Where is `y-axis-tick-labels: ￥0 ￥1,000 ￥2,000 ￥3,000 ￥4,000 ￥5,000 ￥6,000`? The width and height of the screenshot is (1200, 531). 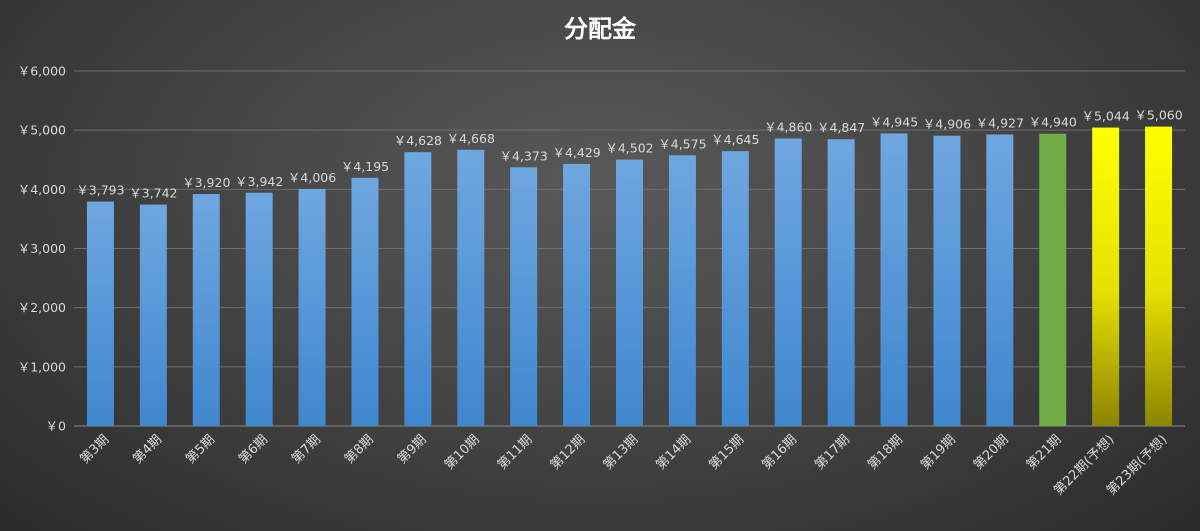
y-axis-tick-labels: ￥0 ￥1,000 ￥2,000 ￥3,000 ￥4,000 ￥5,000 ￥6,000 is located at coordinates (42, 249).